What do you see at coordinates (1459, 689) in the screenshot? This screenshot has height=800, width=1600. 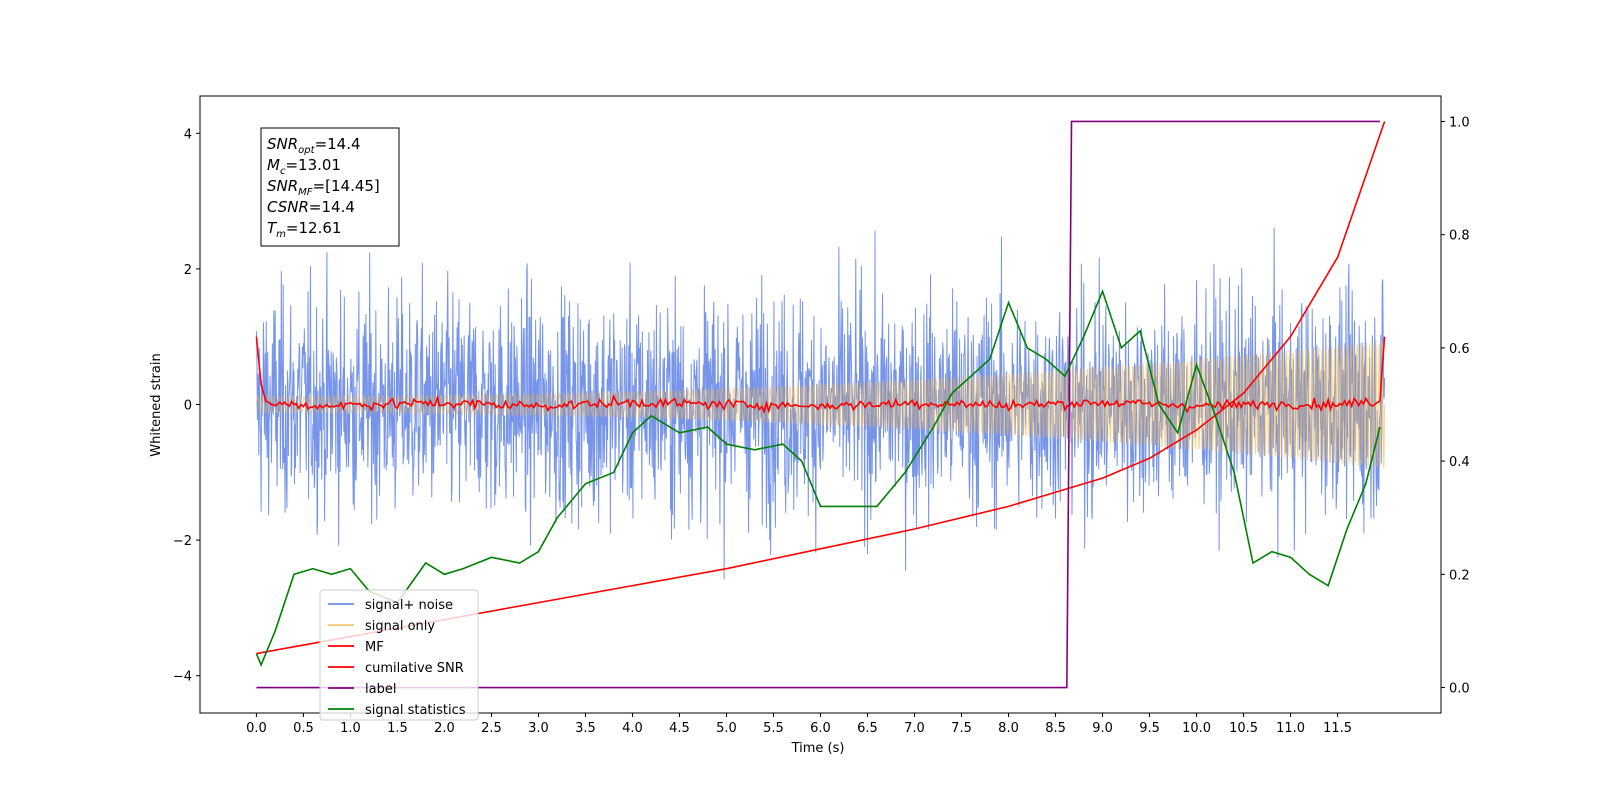 I see `y2-tick-label: 0.0` at bounding box center [1459, 689].